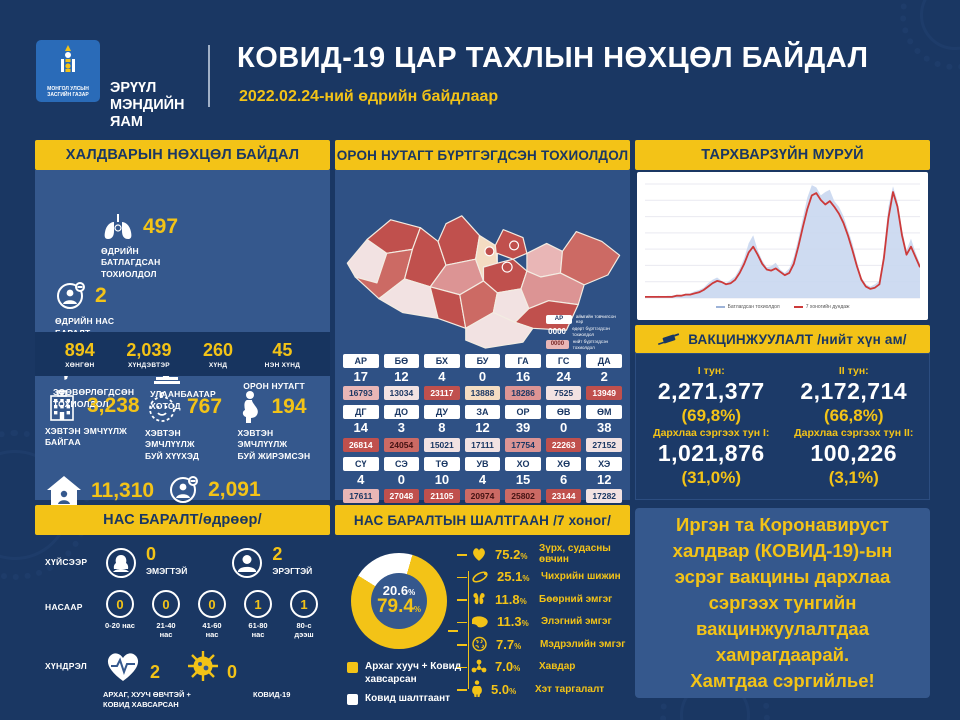  I want to click on legend-daily-label: өдөрт бүртгэгдсэн тохиолдол, so click(591, 331).